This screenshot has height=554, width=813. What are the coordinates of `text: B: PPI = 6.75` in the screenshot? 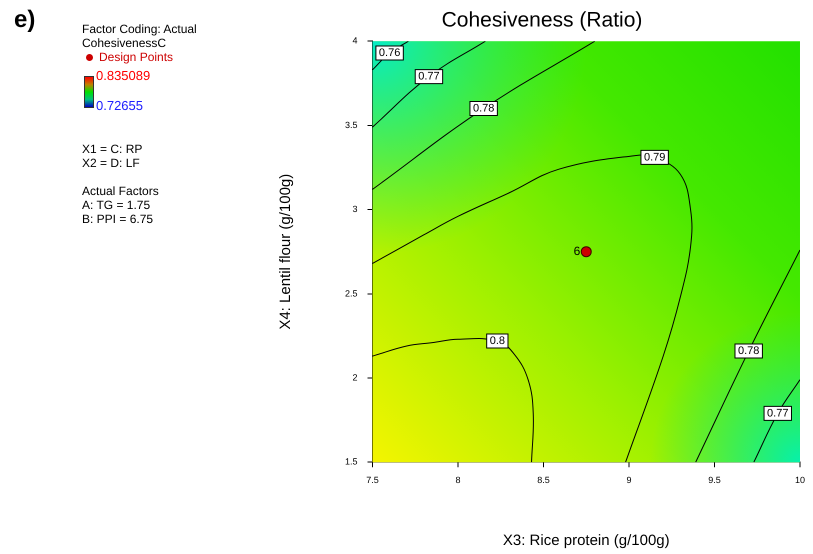 It's located at (118, 219).